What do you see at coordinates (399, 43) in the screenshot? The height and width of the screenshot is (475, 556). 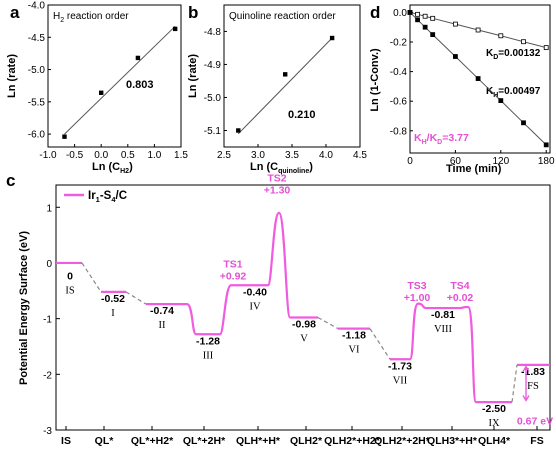 I see `panel-d-ytick-label: -0.2` at bounding box center [399, 43].